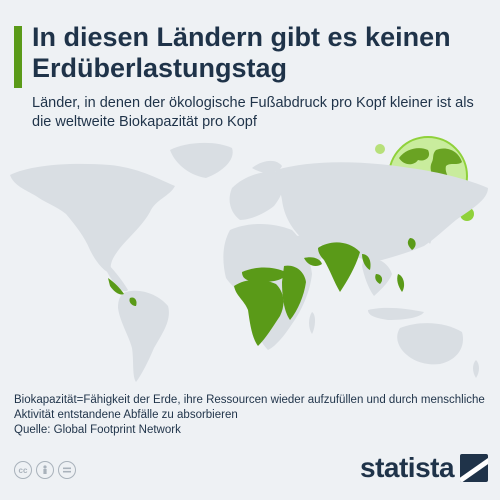 This screenshot has width=500, height=500. Describe the element at coordinates (401, 283) in the screenshot. I see `region-philippines` at that location.